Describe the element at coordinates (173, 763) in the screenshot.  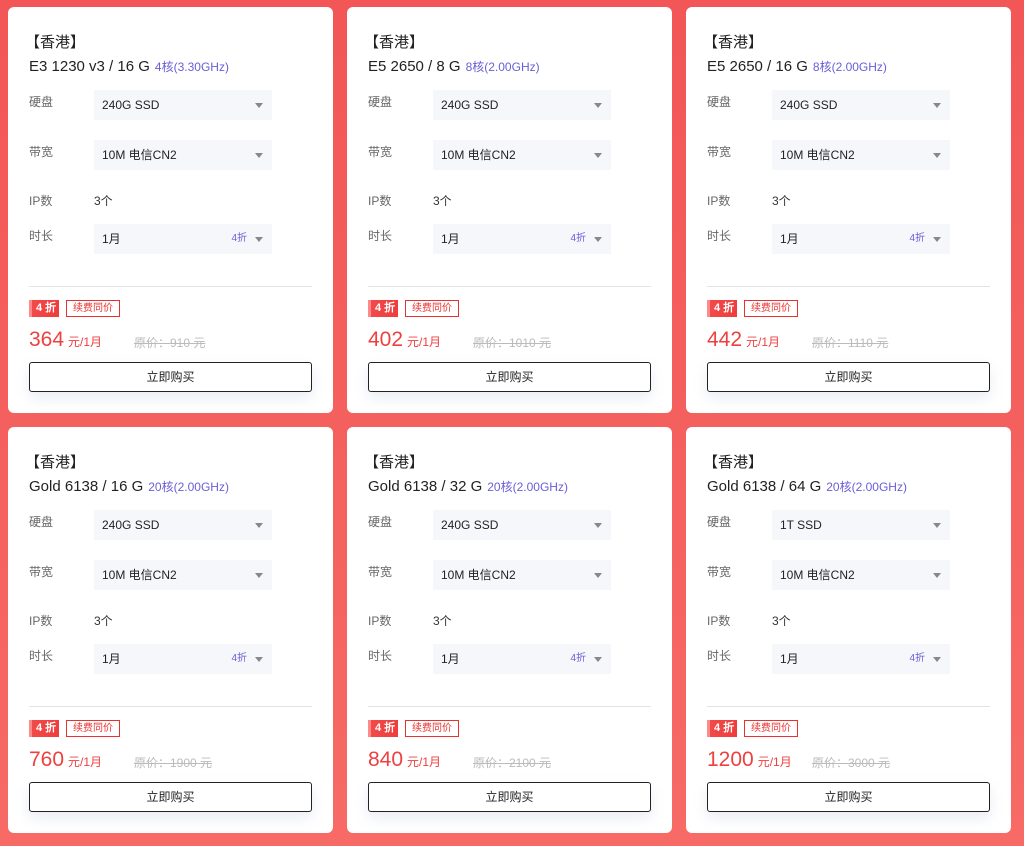
I see `original-price: 原价：1900 元` at that location.